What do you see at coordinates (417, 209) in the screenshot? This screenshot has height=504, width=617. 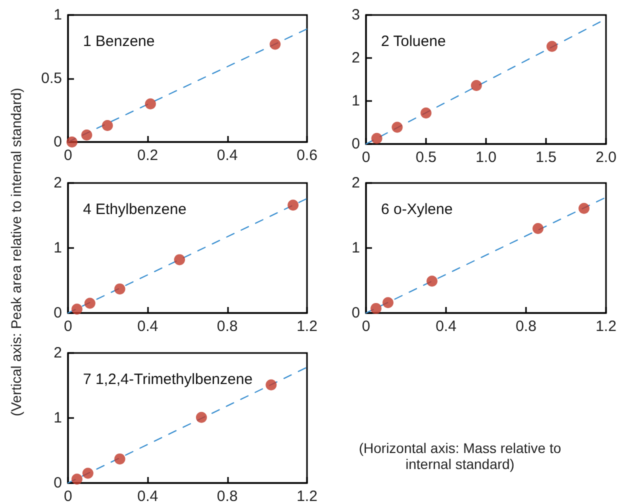 I see `text: 6 o-Xylene` at bounding box center [417, 209].